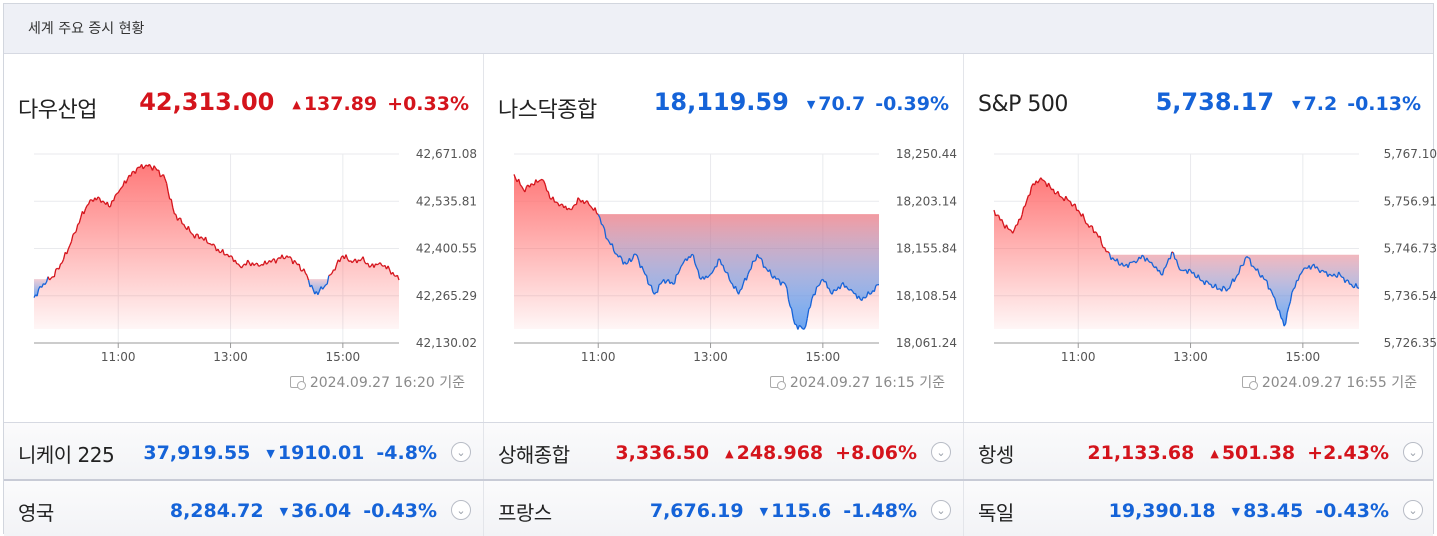 The image size is (1437, 536). What do you see at coordinates (1303, 357) in the screenshot?
I see `x-tick-label: 15:00` at bounding box center [1303, 357].